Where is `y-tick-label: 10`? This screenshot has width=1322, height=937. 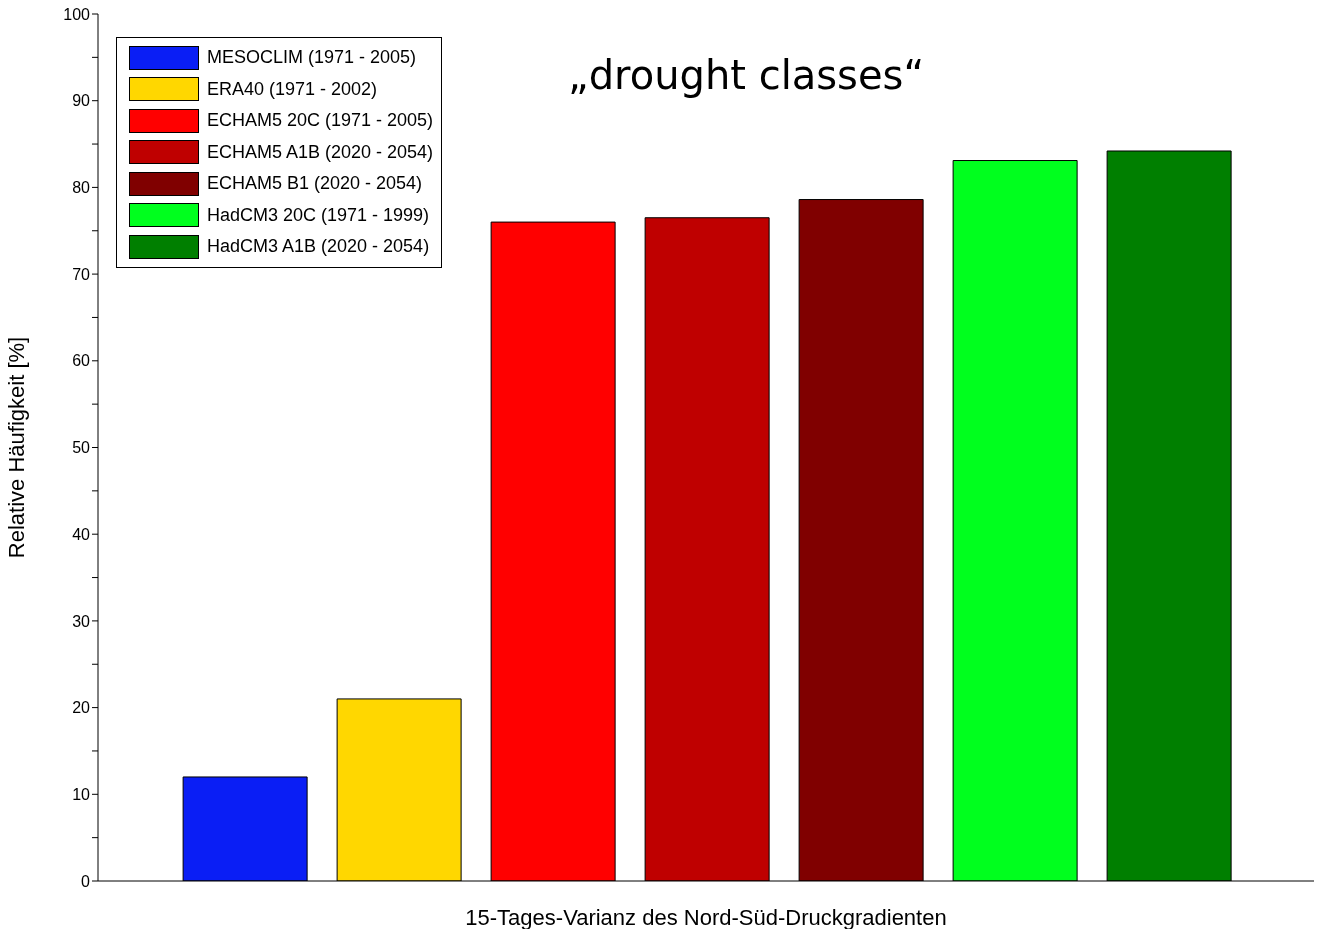
y-tick-label: 10 is located at coordinates (81, 794).